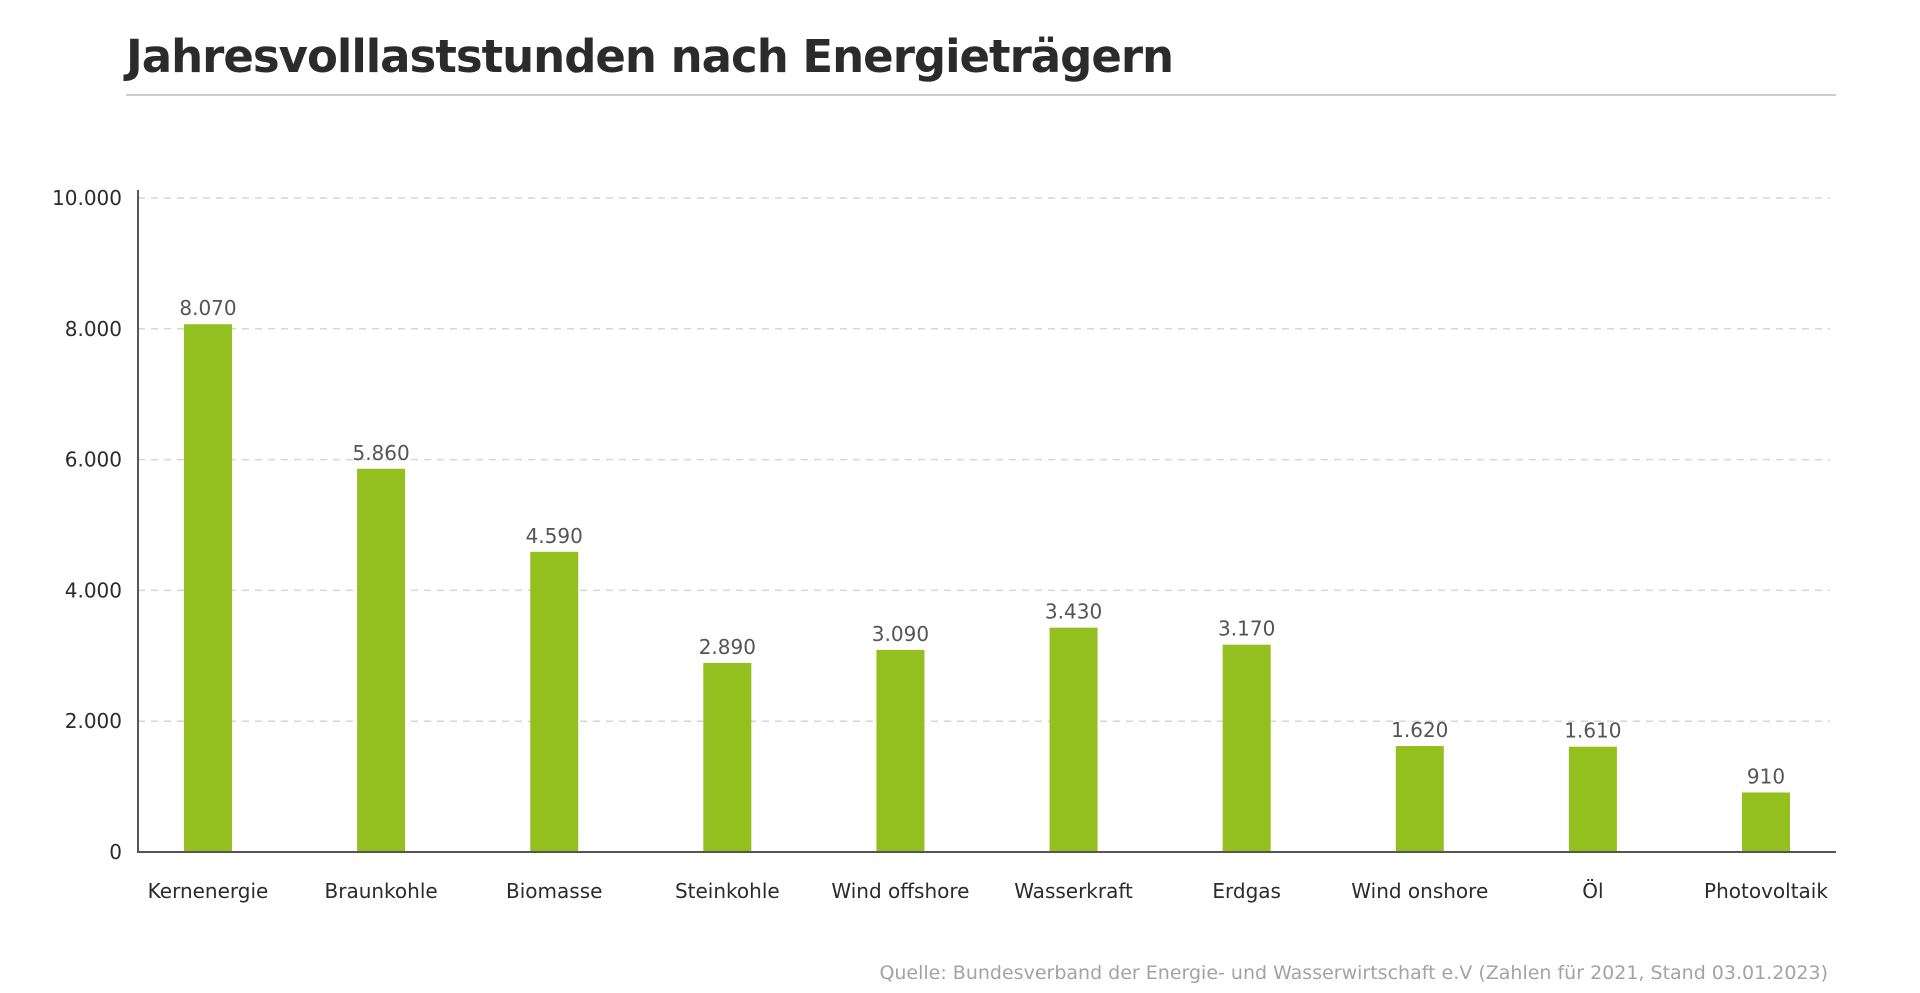 Image resolution: width=1920 pixels, height=993 pixels. I want to click on data-label: 3.430, so click(1073, 612).